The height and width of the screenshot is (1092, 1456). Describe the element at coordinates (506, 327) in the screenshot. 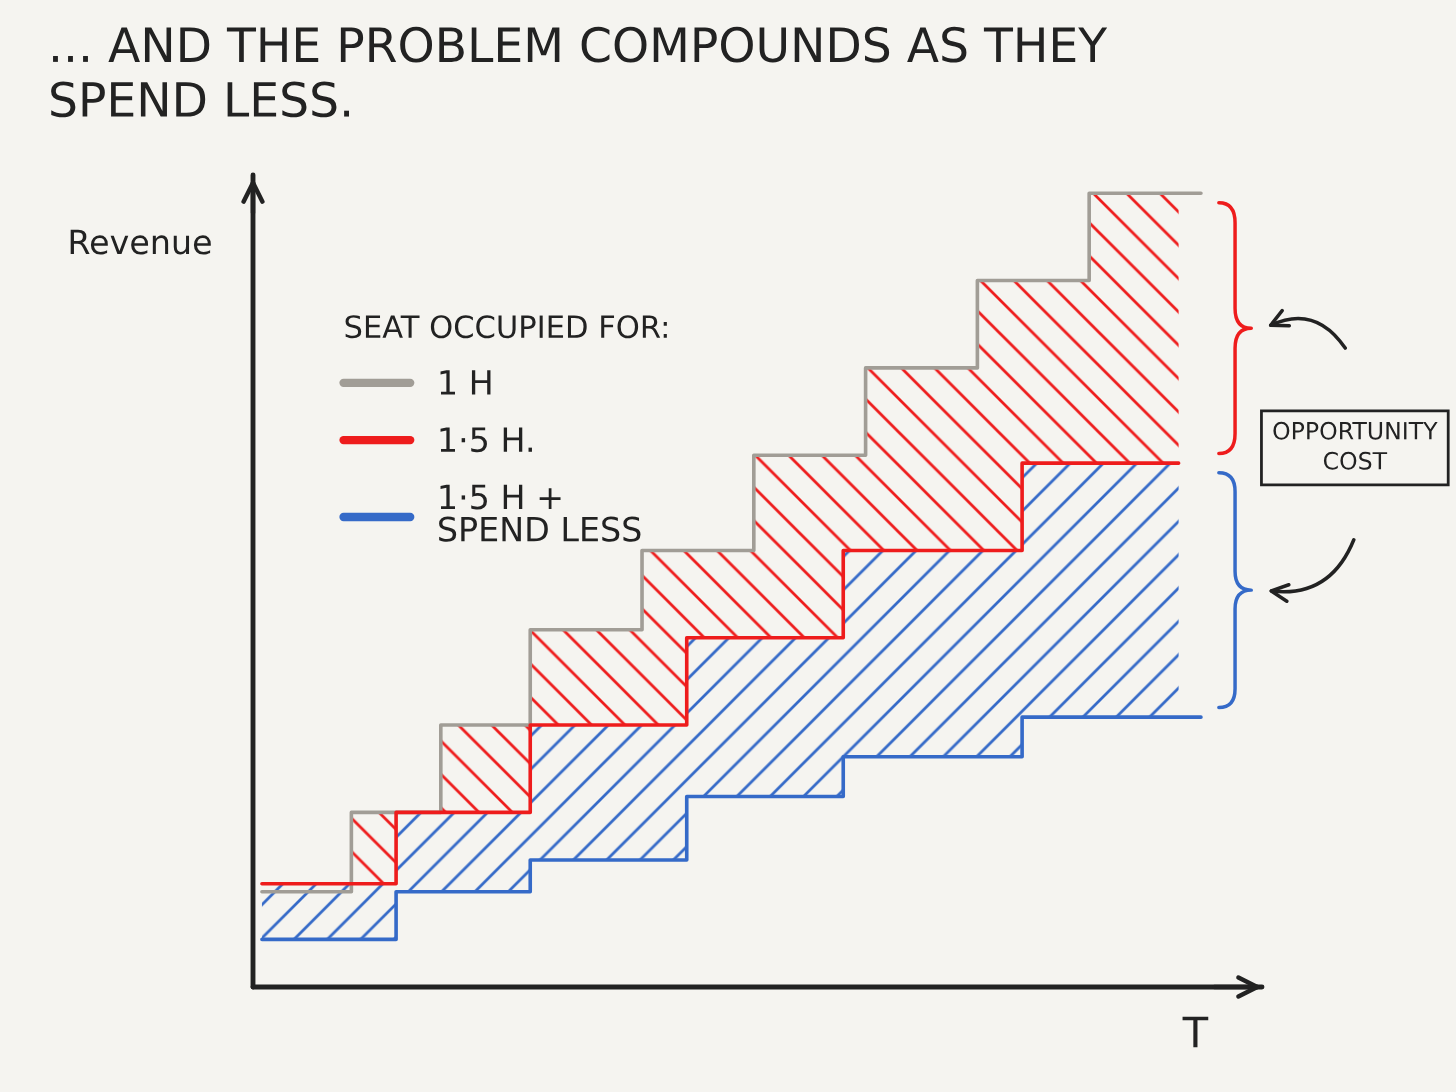

I see `legend-title: SEAT OCCUPIED FOR:` at that location.